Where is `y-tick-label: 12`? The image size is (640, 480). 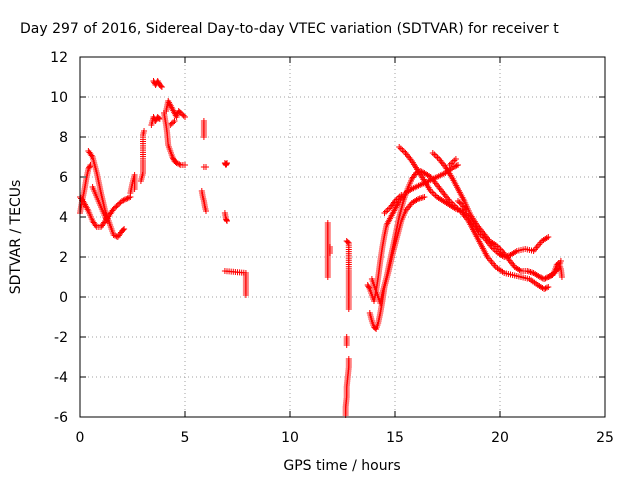 y-tick-label: 12 is located at coordinates (59, 58).